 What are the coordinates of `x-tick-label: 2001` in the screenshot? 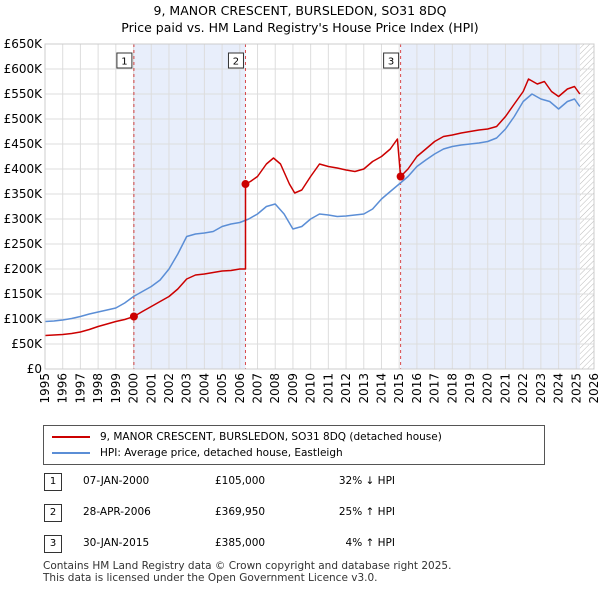 It's located at (151, 388).